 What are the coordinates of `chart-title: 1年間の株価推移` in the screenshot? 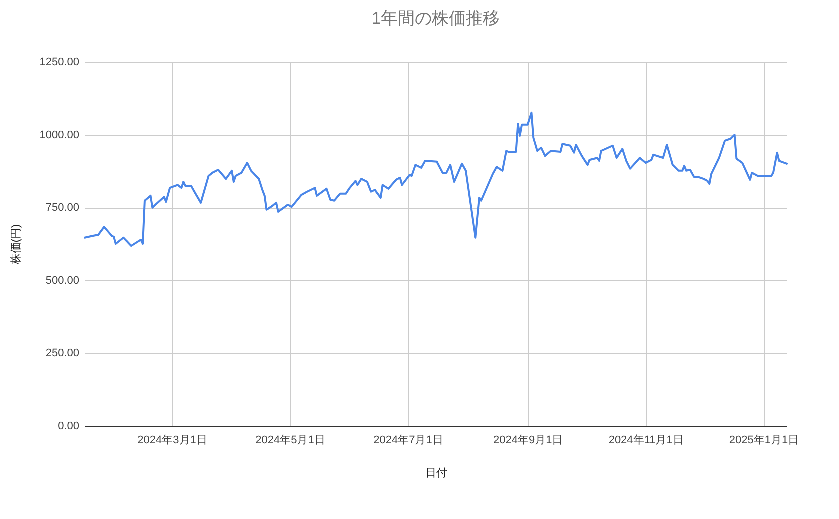 It's located at (436, 18).